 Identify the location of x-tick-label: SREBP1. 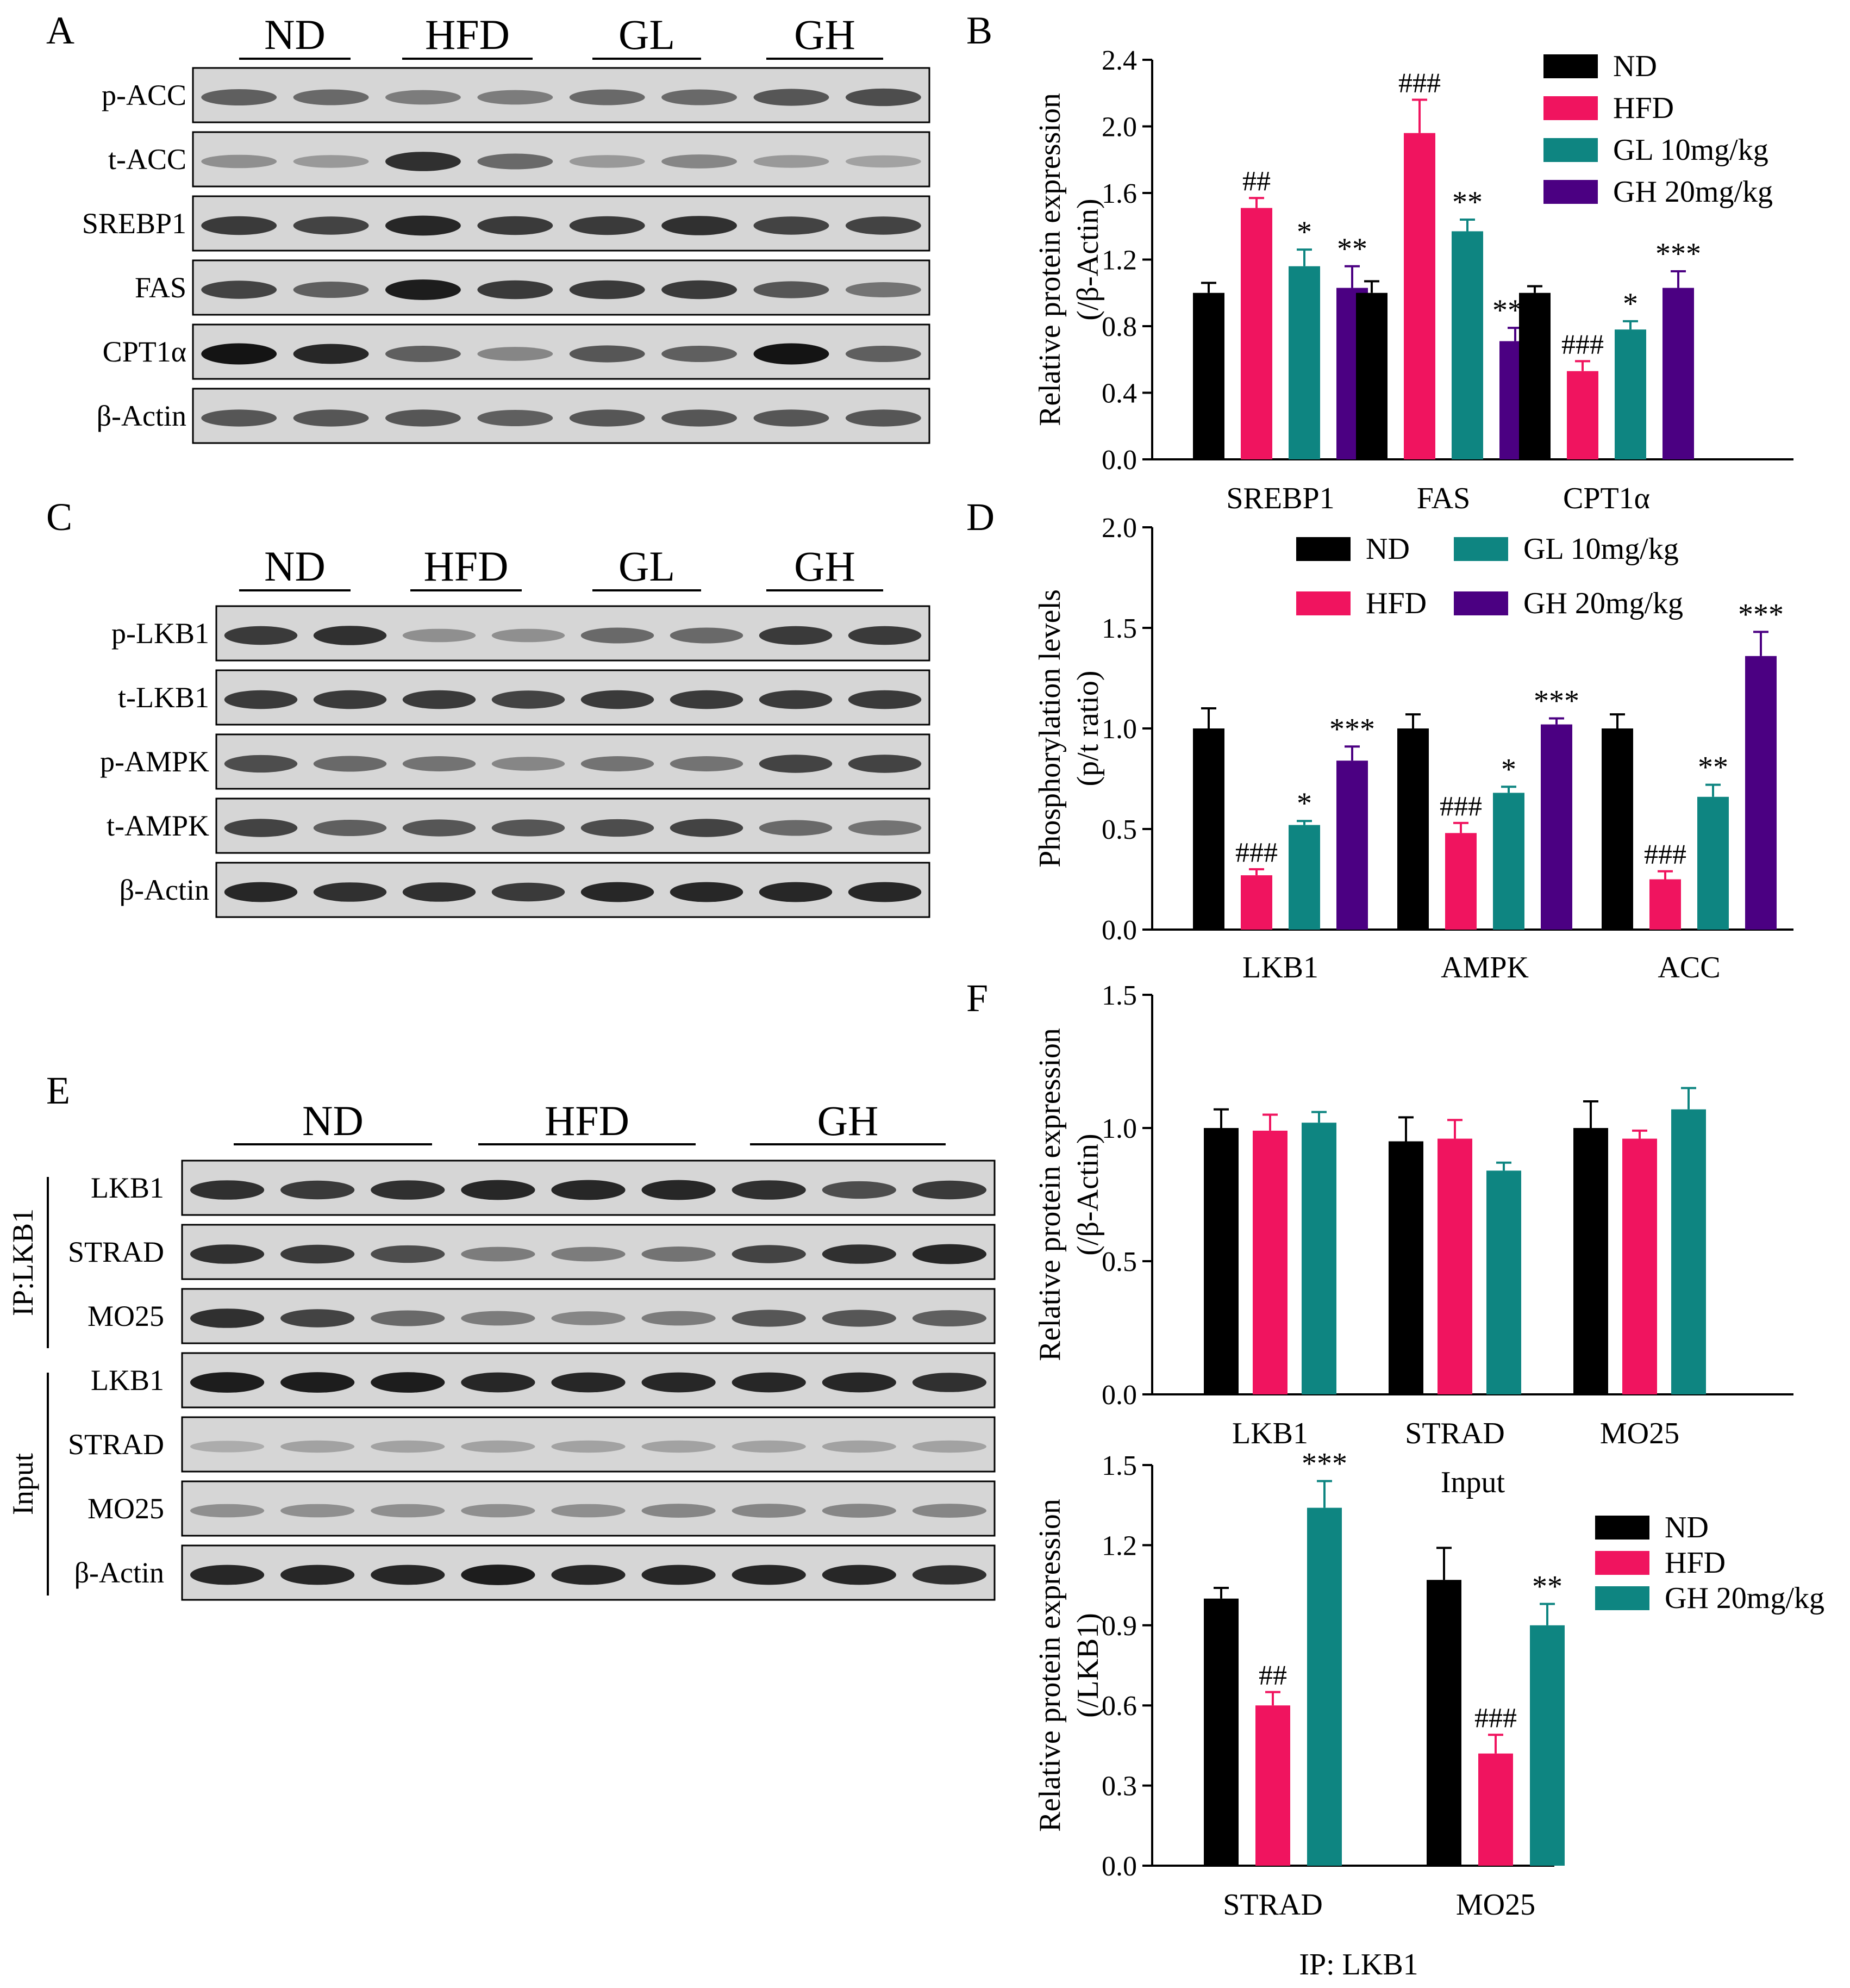
(1280, 498).